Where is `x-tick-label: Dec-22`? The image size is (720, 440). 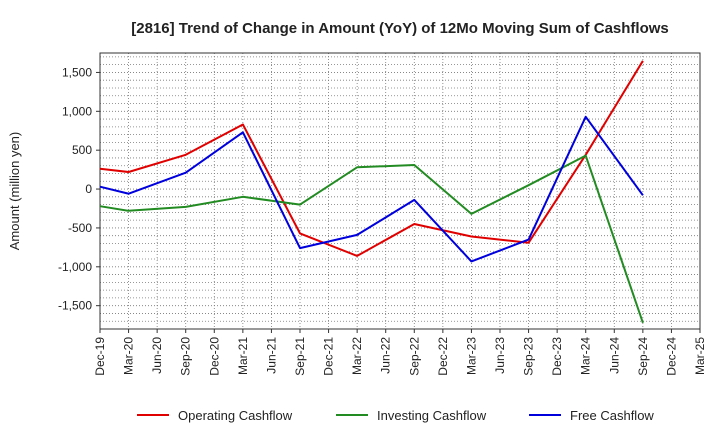
x-tick-label: Dec-22 is located at coordinates (443, 356).